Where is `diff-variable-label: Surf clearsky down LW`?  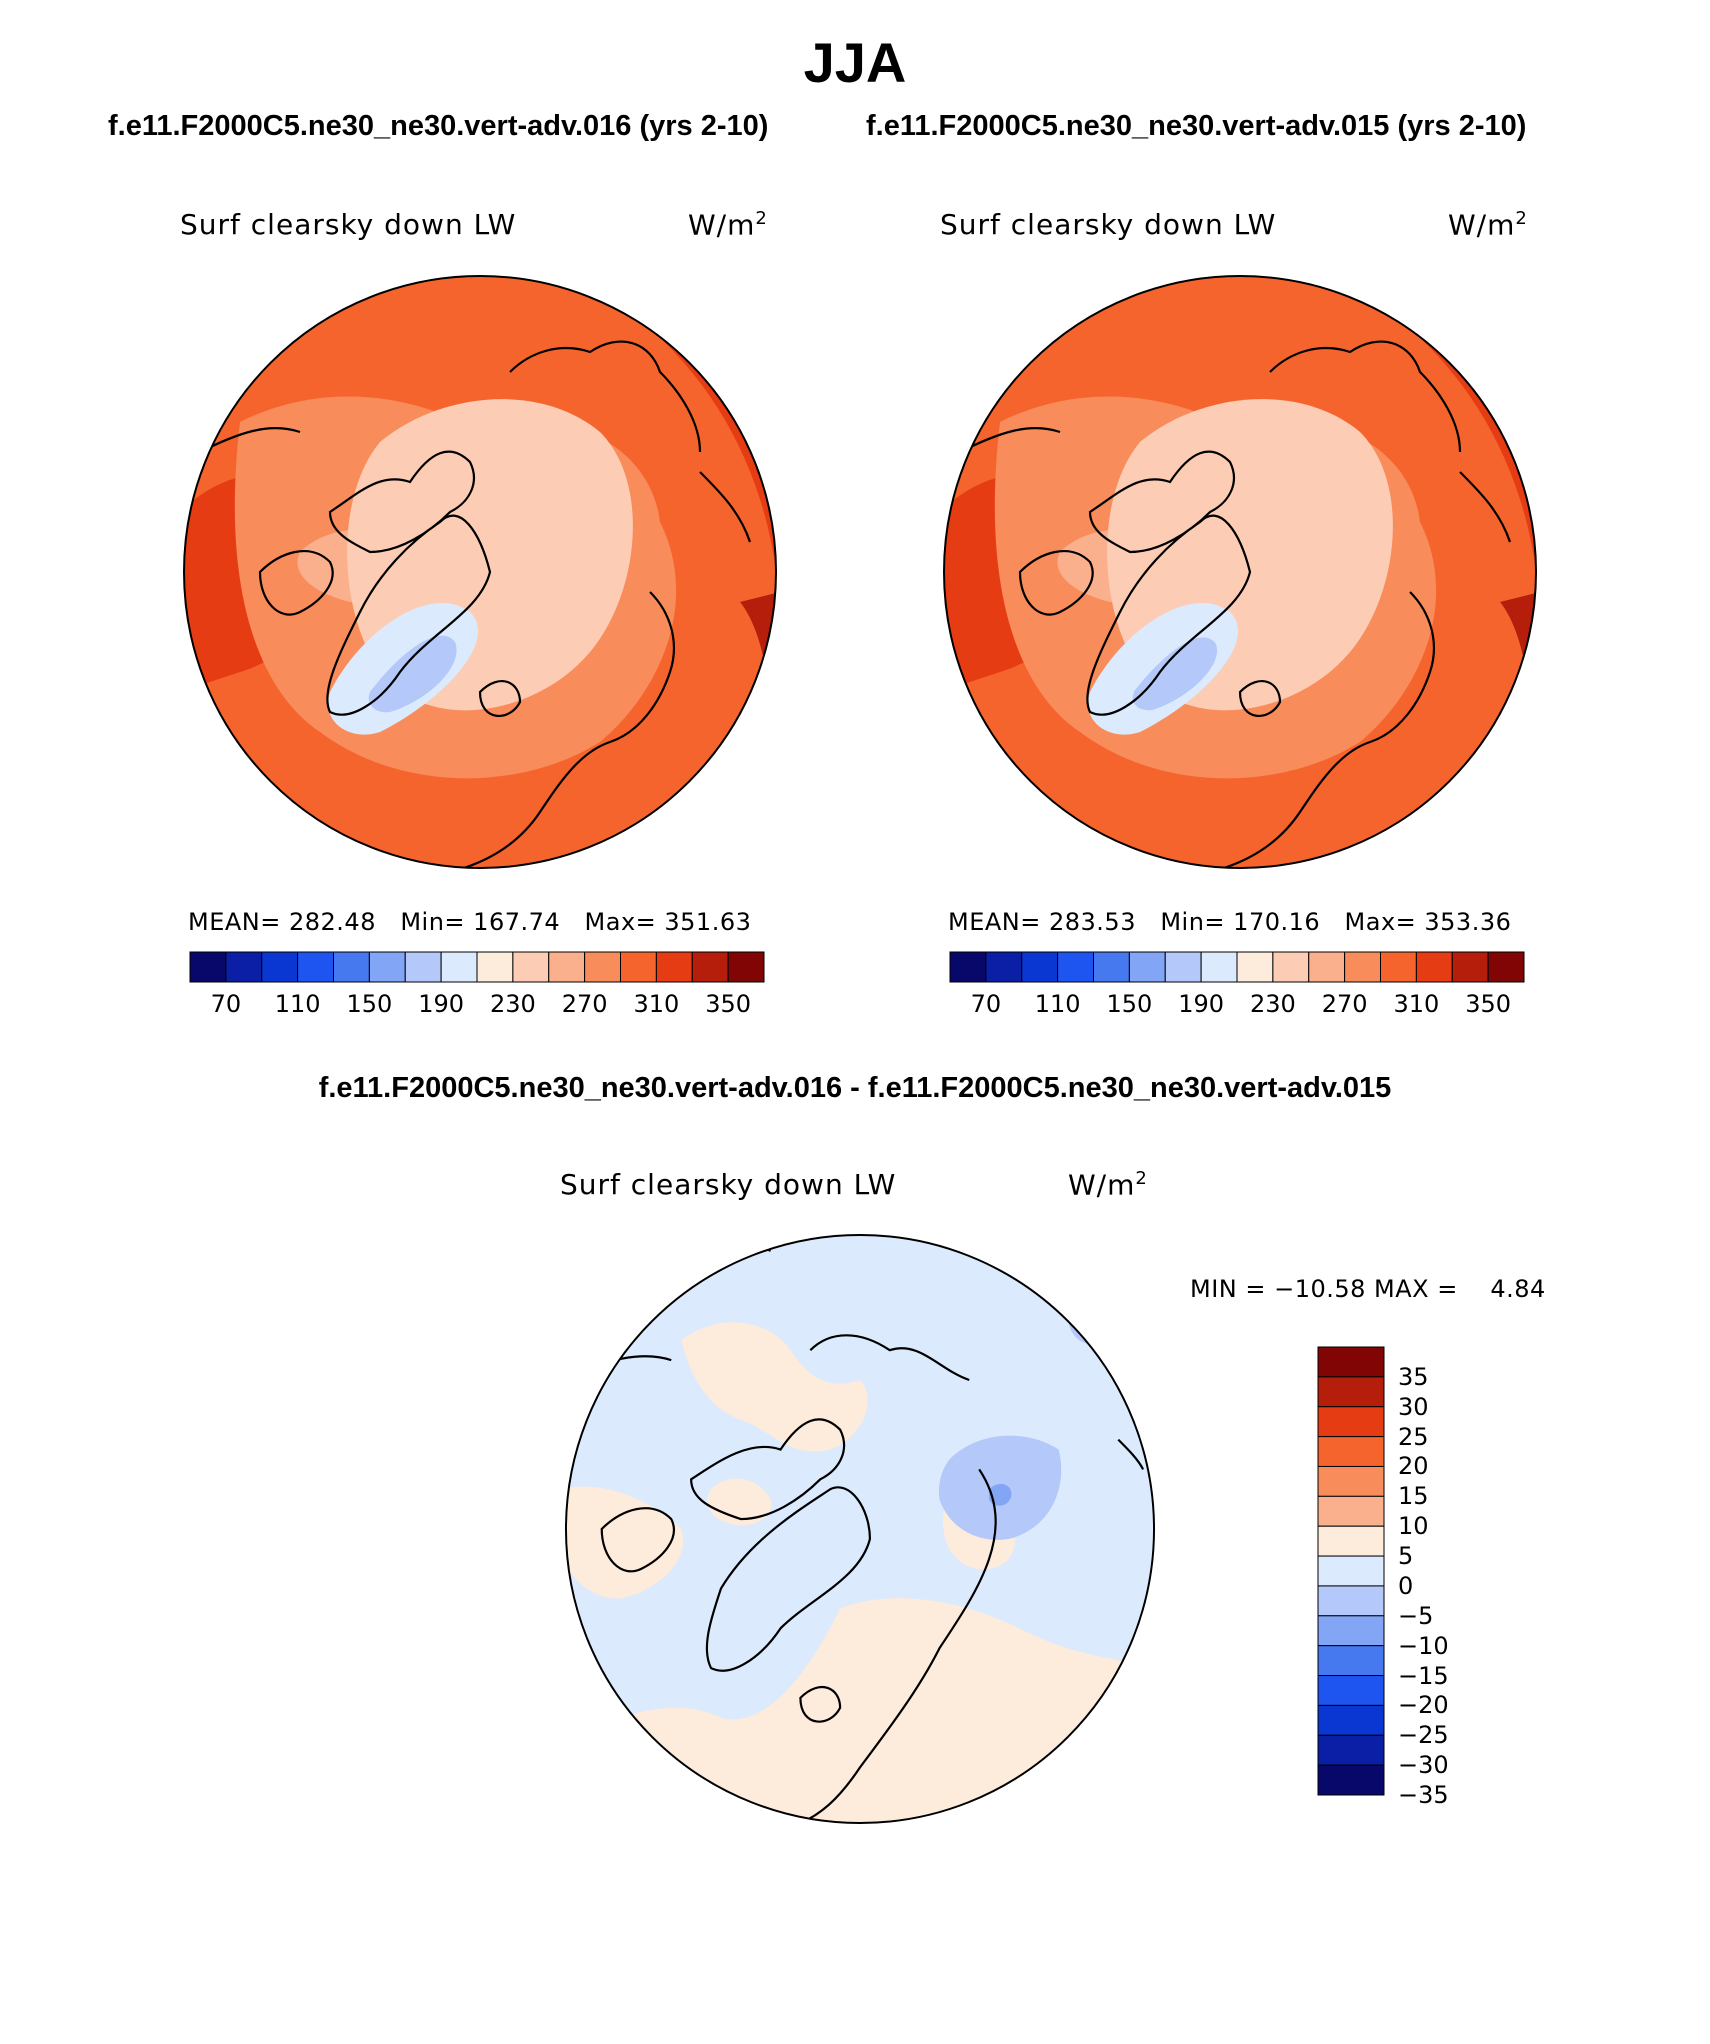
diff-variable-label: Surf clearsky down LW is located at coordinates (728, 1184).